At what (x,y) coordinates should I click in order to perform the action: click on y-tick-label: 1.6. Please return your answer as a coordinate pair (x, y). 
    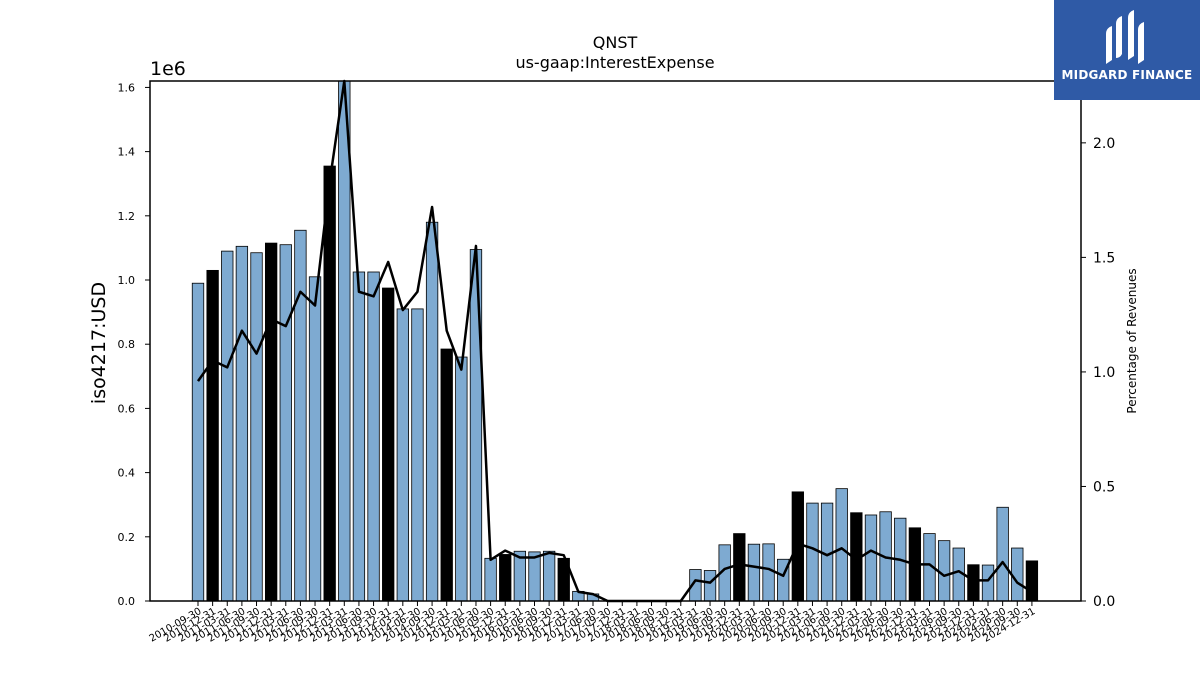
    Looking at the image, I should click on (127, 87).